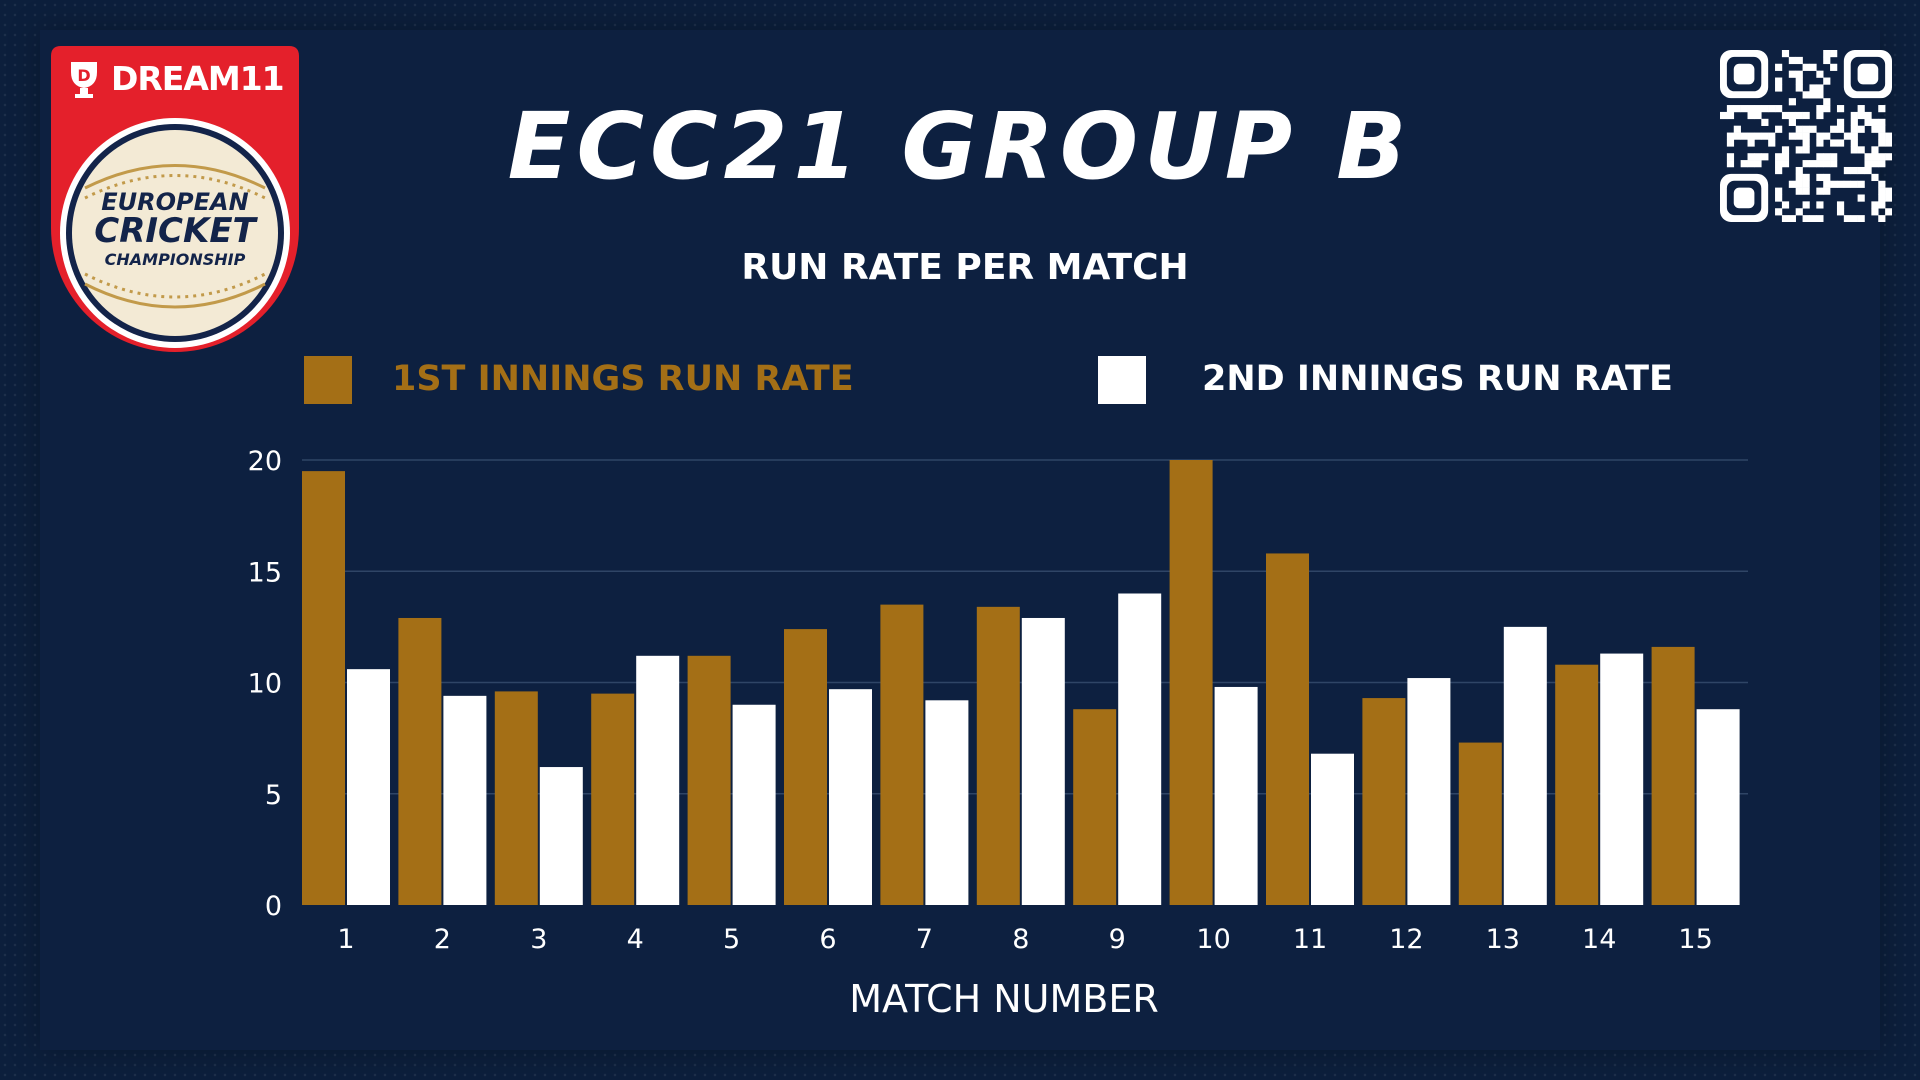  I want to click on legend-swatch-first-innings, so click(328, 380).